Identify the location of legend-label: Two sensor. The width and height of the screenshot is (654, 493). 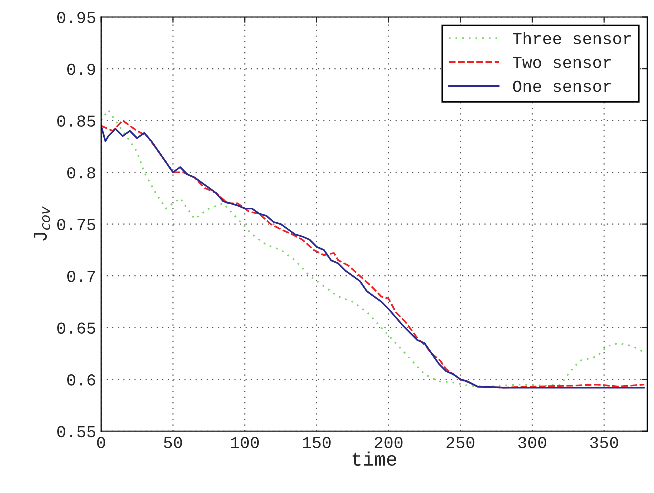
(562, 62).